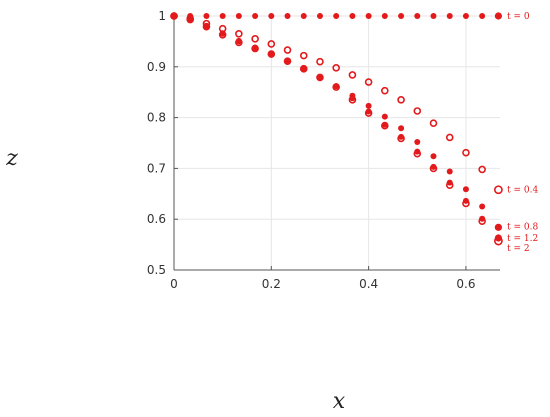  I want to click on y-tick-label: 1, so click(162, 16).